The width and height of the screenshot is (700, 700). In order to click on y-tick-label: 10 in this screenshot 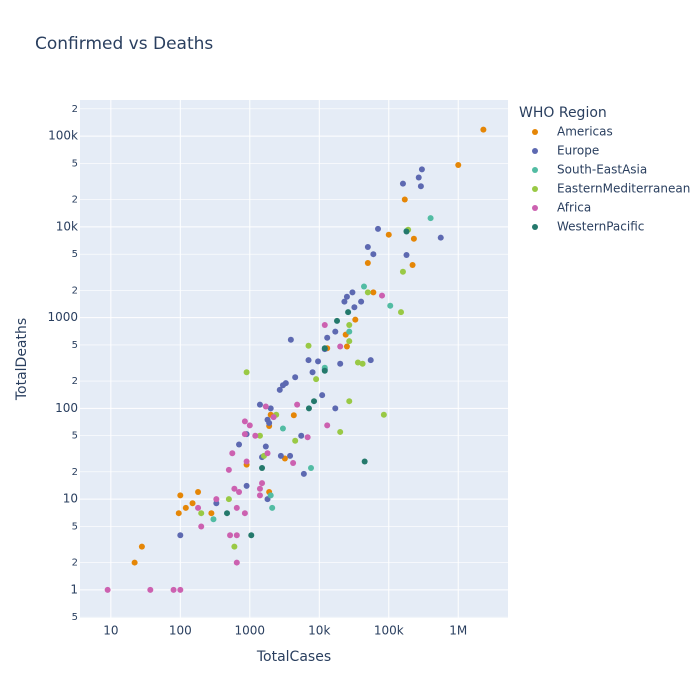, I will do `click(70, 499)`.